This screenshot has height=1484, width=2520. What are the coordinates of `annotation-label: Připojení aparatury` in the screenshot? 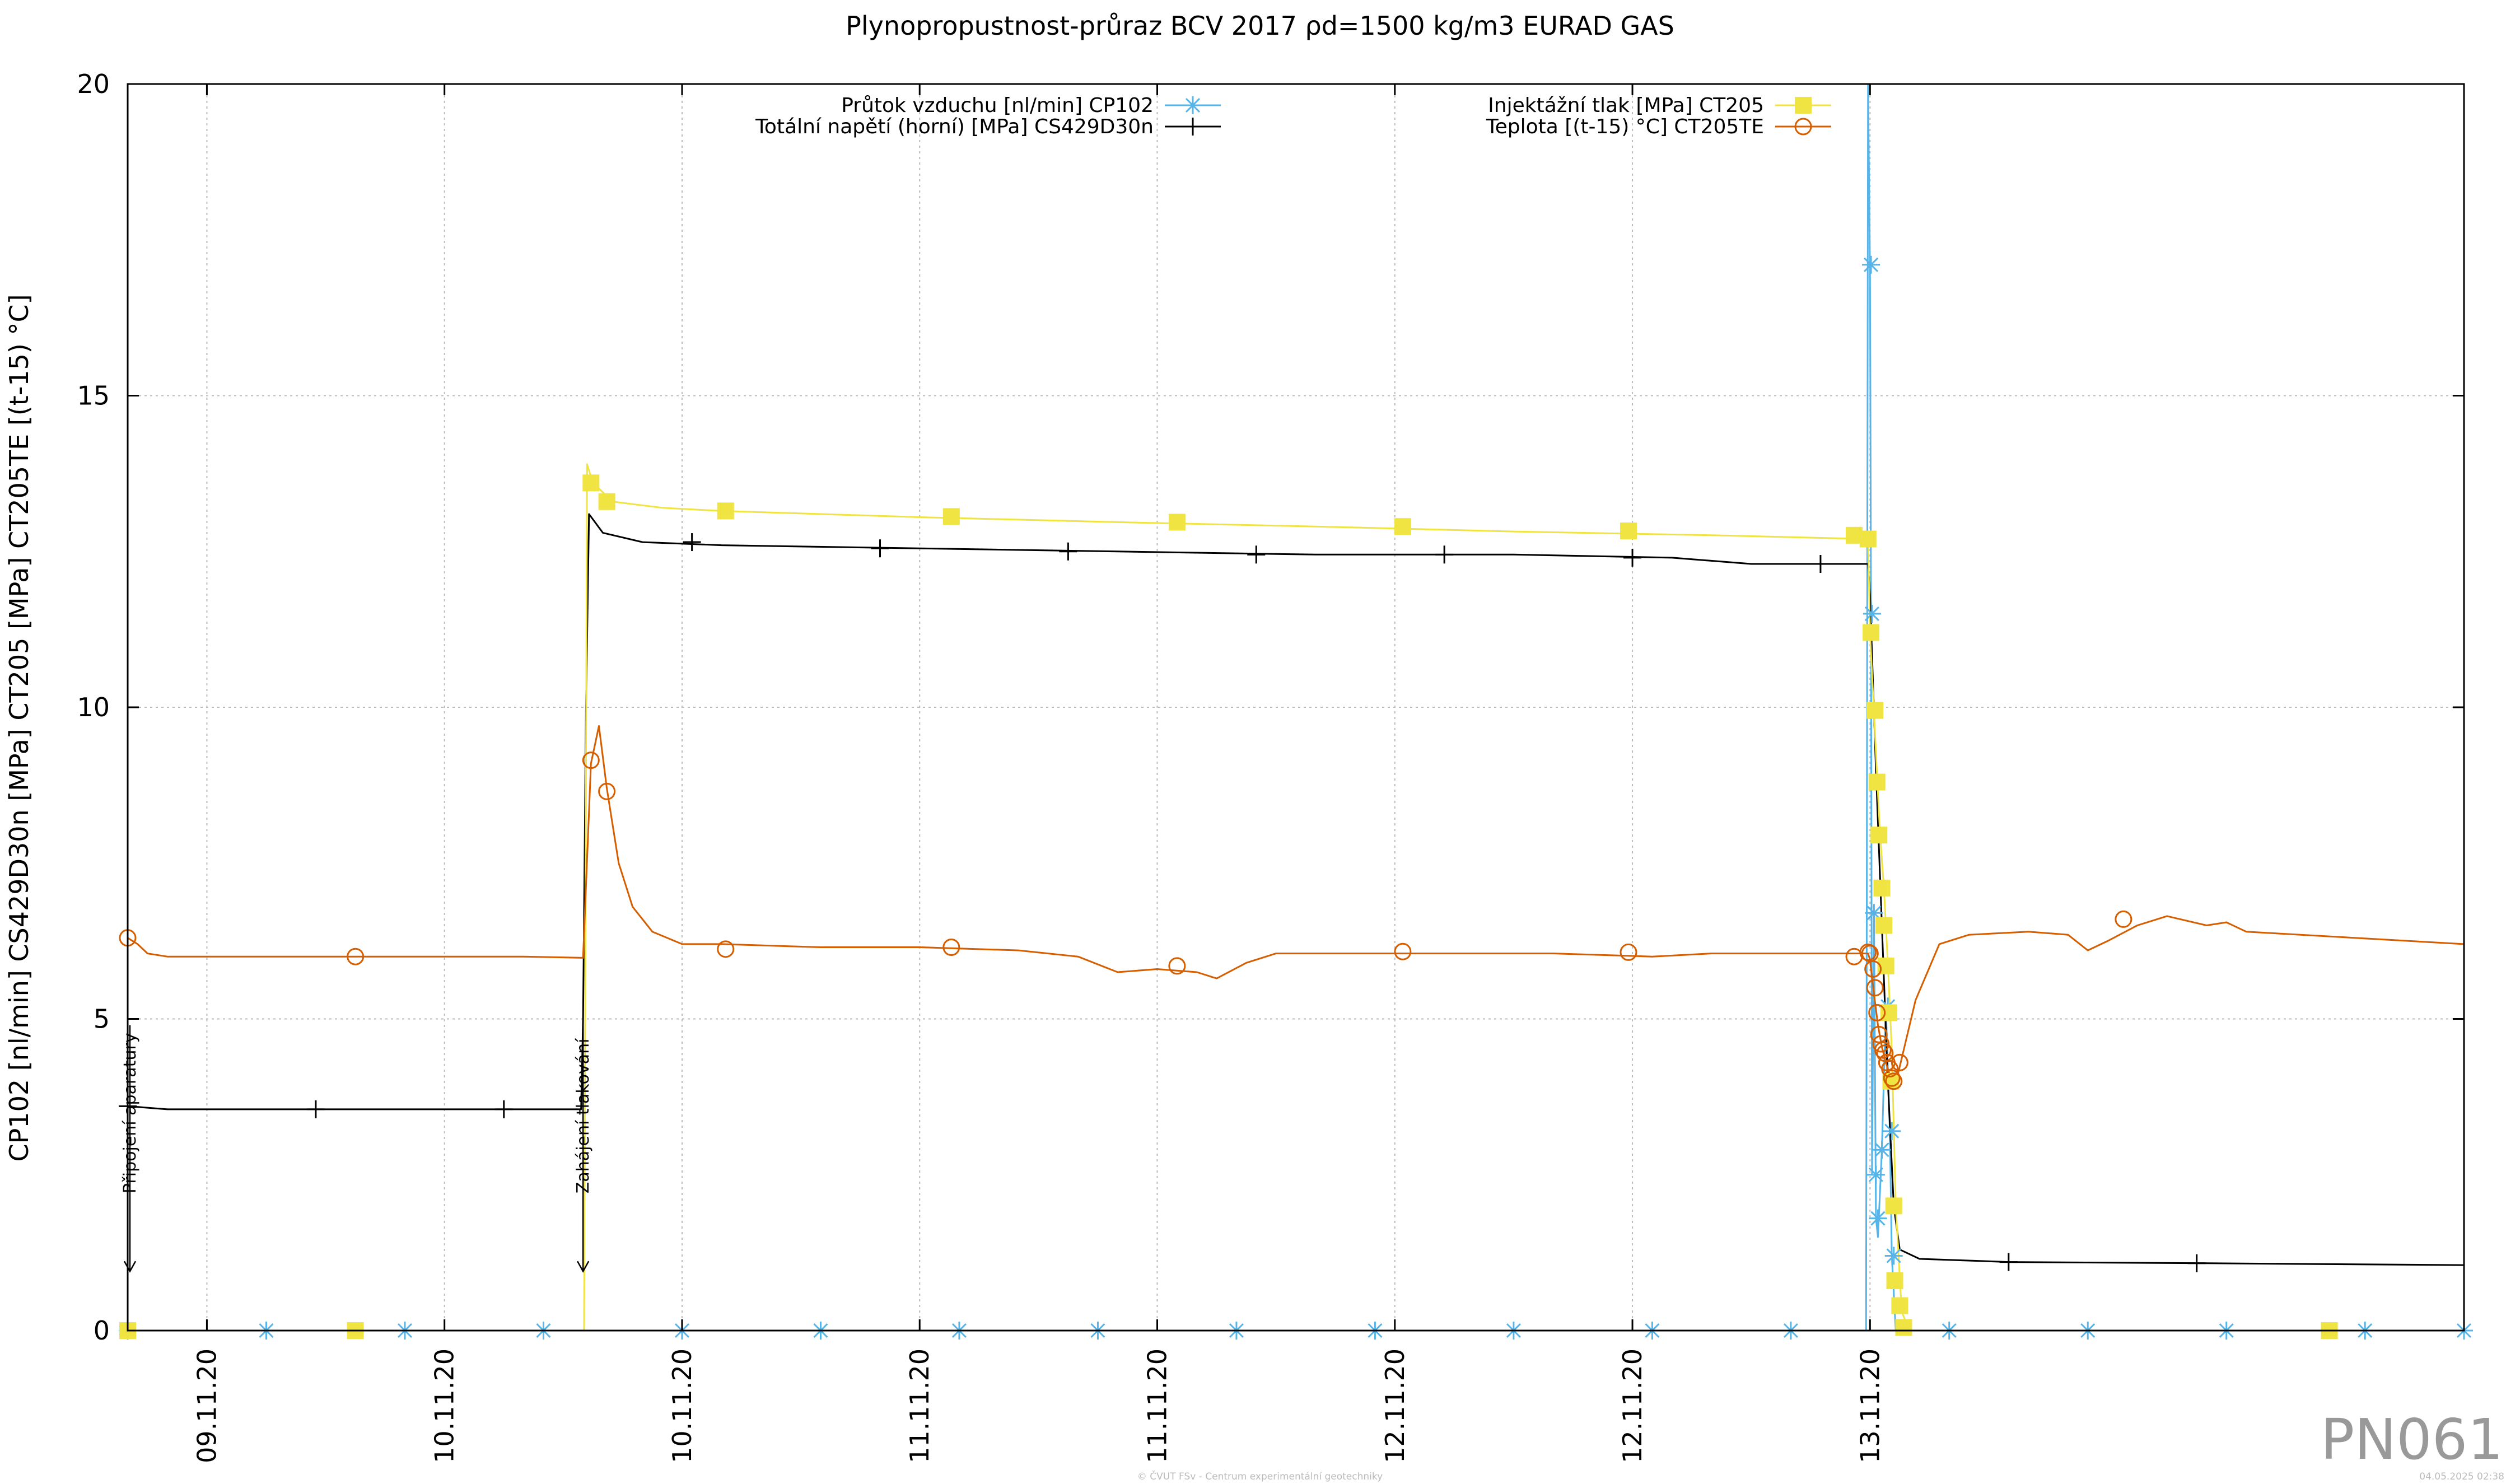 It's located at (130, 1113).